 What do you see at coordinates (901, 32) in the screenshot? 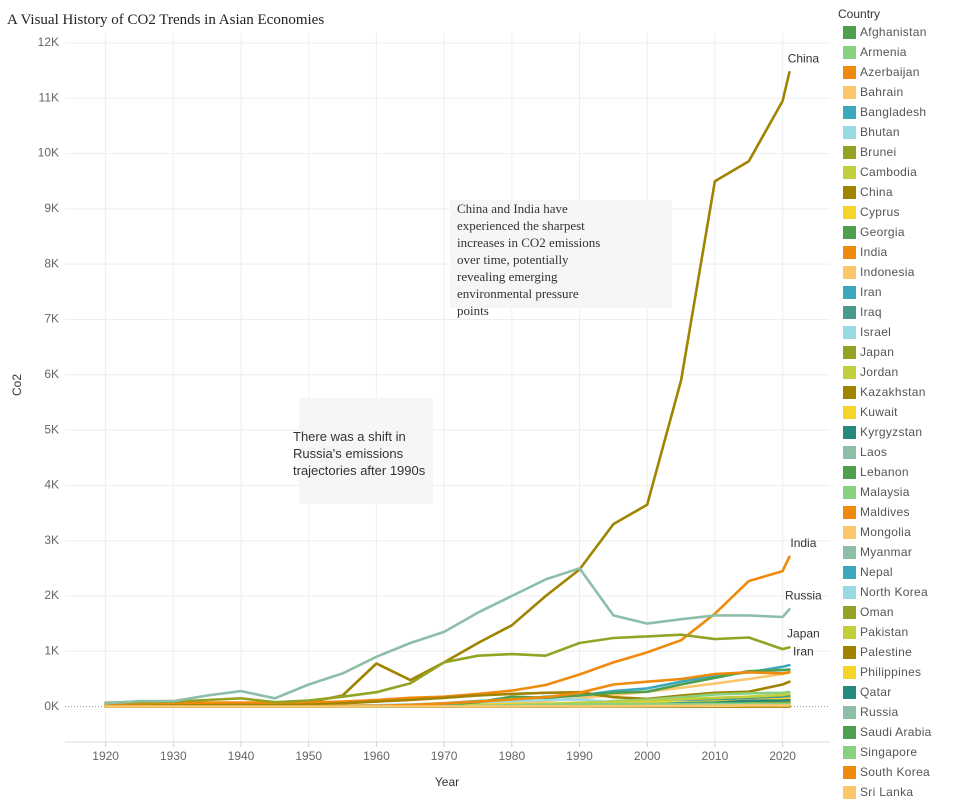
I see `legend-item: Afghanistan` at bounding box center [901, 32].